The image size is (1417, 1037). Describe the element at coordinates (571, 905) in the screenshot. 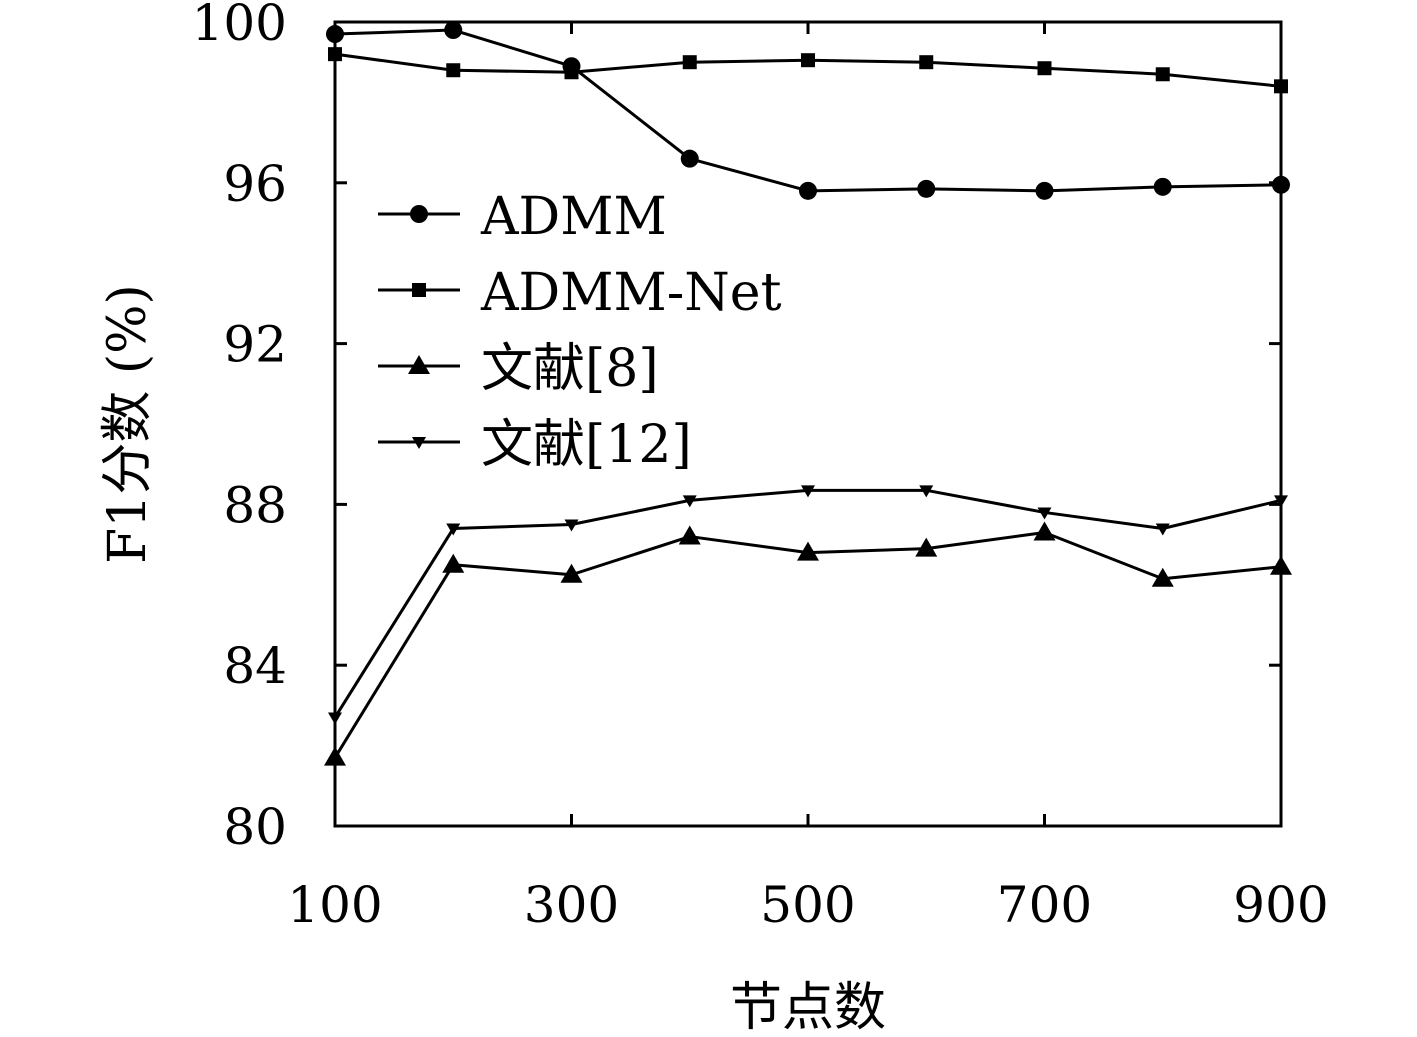

I see `x-tick-label: 300` at that location.